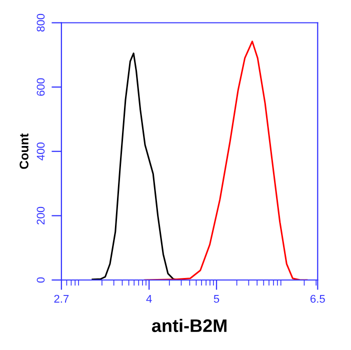  I want to click on y-axis-title: Count, so click(24, 151).